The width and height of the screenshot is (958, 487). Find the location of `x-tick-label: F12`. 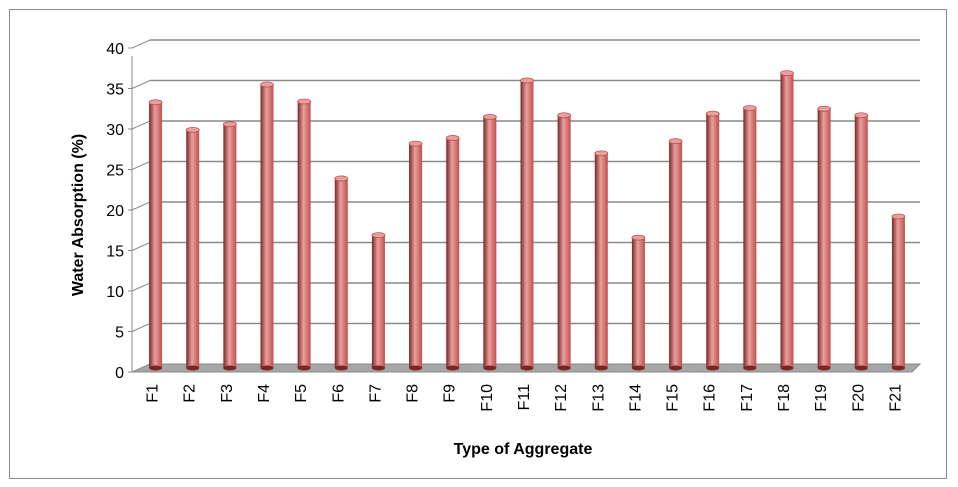

x-tick-label: F12 is located at coordinates (561, 398).